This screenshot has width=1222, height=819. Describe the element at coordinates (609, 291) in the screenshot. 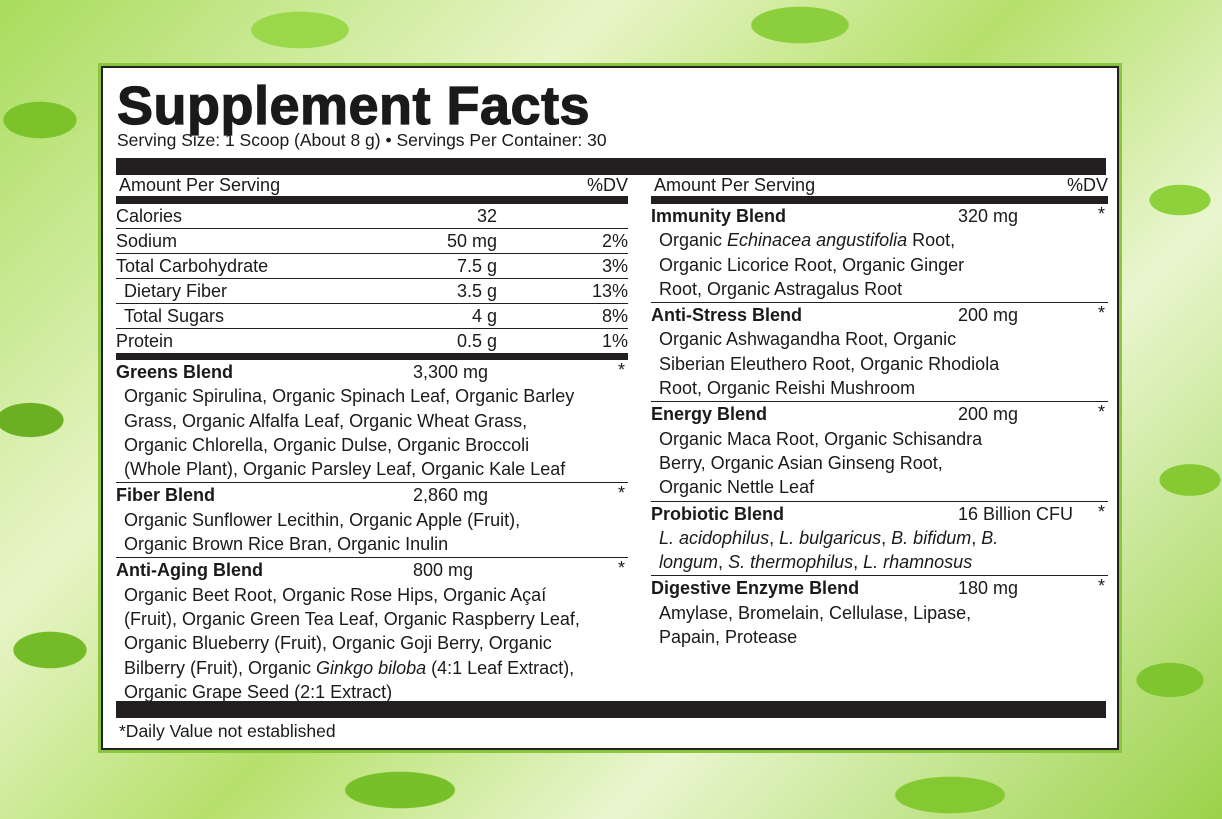

I see `nutrient-dv: 13%` at that location.